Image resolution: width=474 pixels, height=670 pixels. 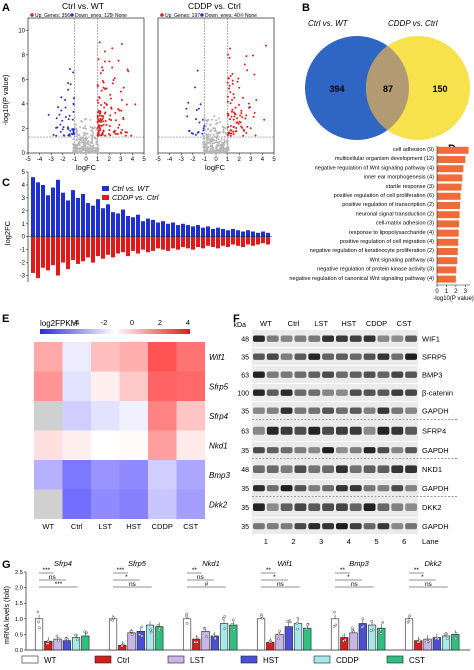 What do you see at coordinates (456, 292) in the screenshot?
I see `go-xtick-label: 2` at bounding box center [456, 292].